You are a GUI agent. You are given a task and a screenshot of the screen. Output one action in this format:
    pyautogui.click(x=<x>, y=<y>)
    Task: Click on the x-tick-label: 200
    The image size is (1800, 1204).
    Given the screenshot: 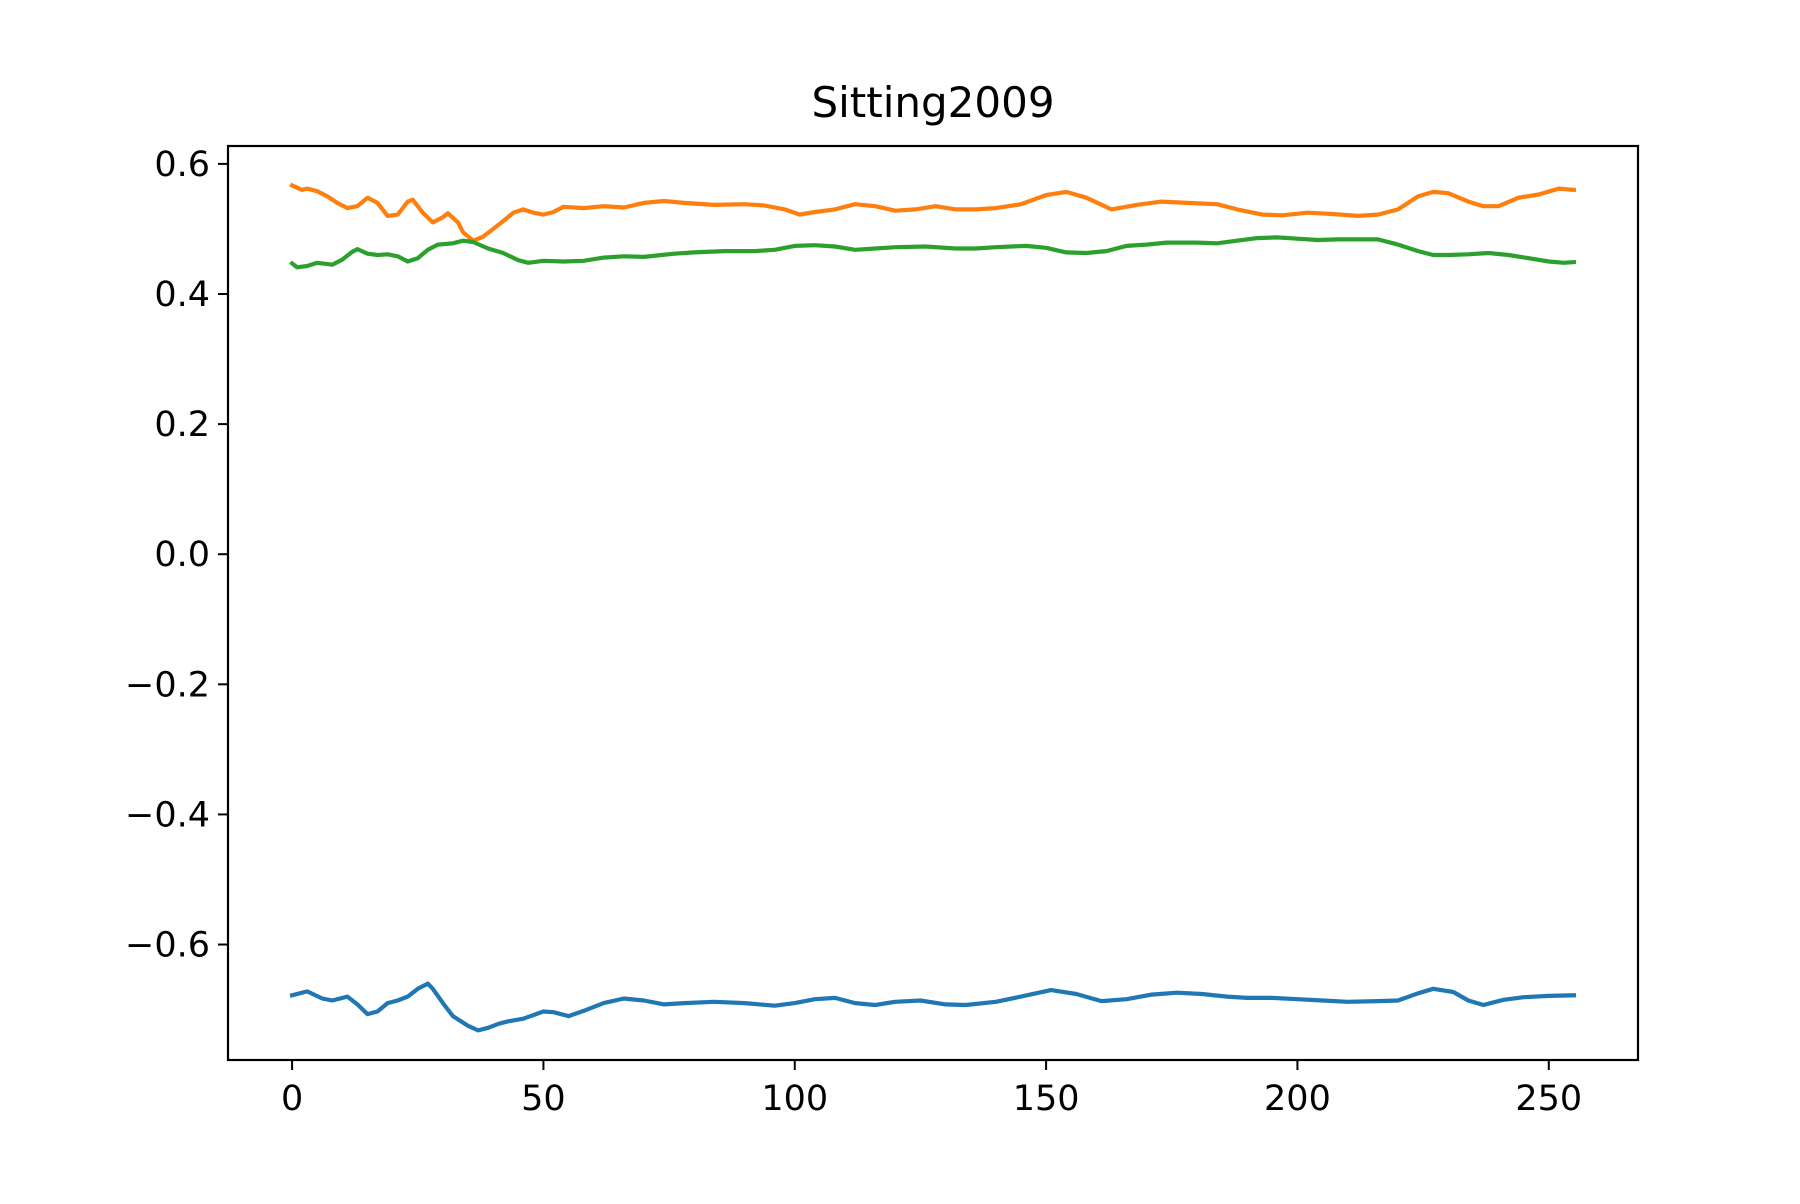 What is the action you would take?
    pyautogui.click(x=1297, y=1099)
    